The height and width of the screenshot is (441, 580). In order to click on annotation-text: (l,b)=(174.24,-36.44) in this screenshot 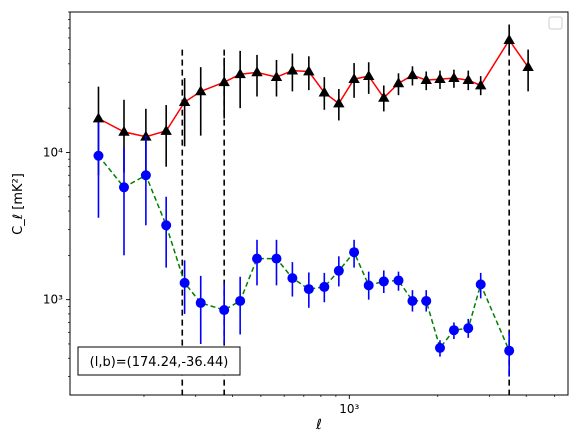, I will do `click(159, 362)`.